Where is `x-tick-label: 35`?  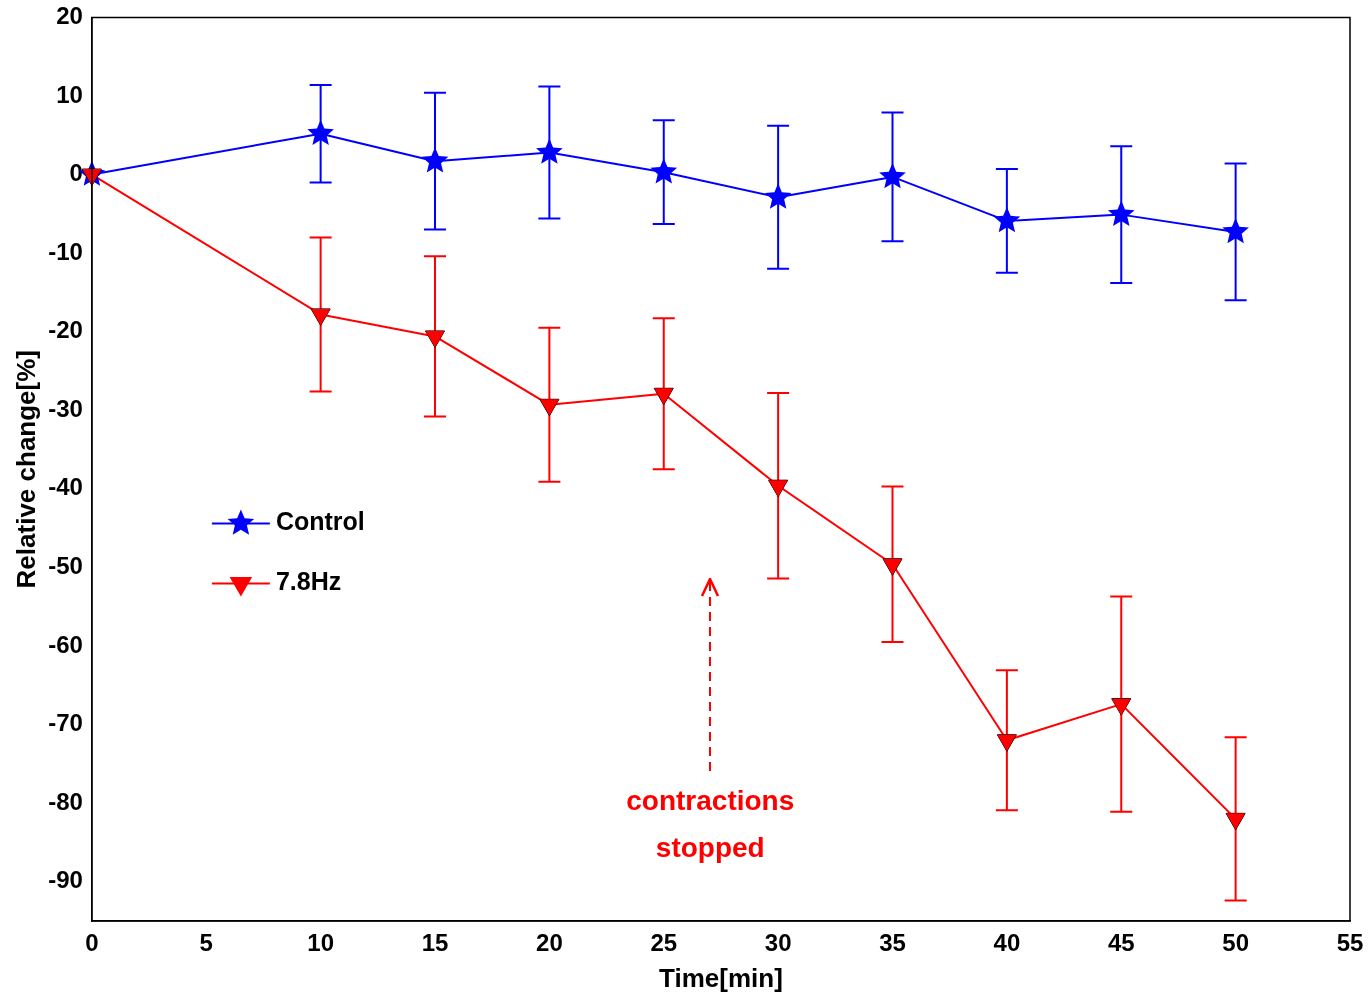 x-tick-label: 35 is located at coordinates (892, 943).